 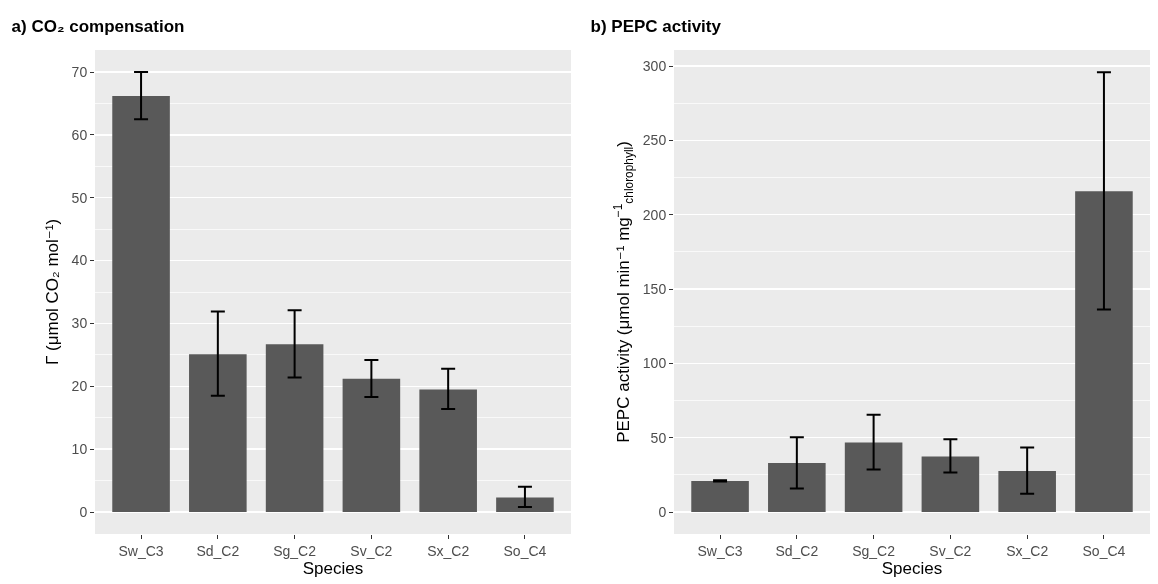 I want to click on y-tick-label: 60, so click(x=79, y=134).